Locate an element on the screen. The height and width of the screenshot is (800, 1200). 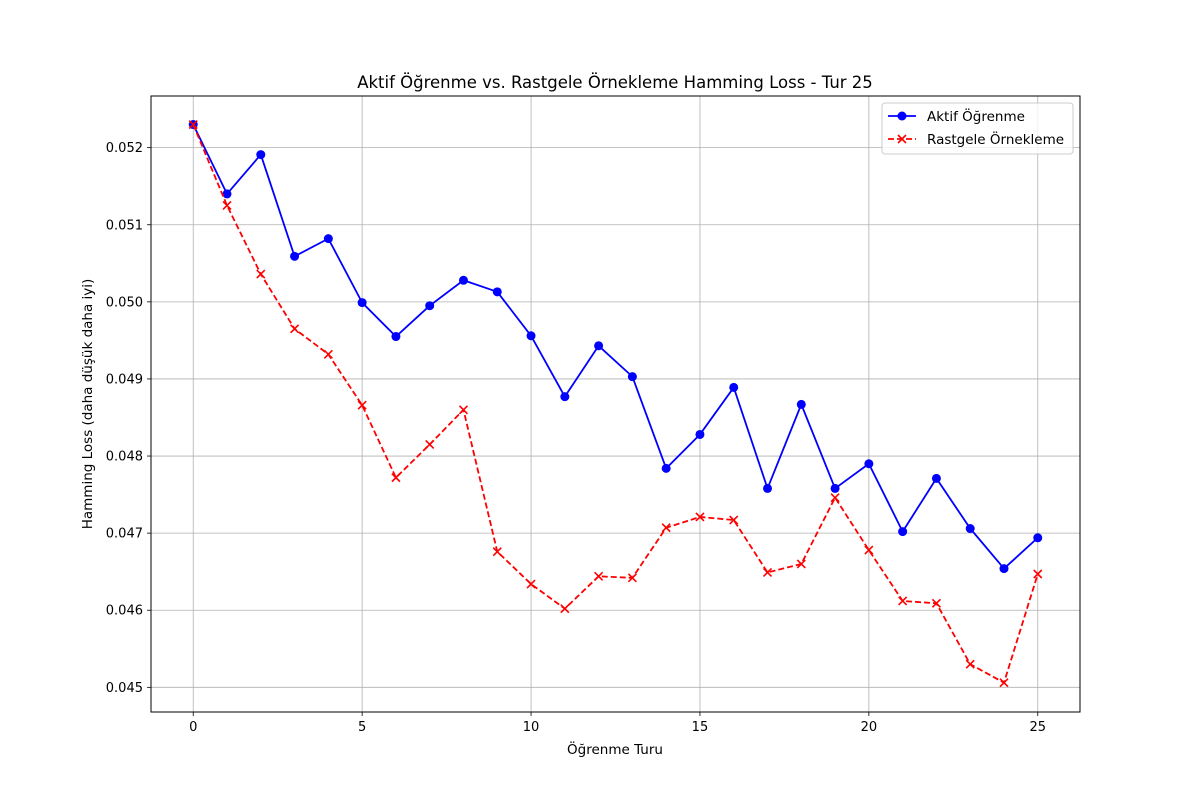
y-tick-label: 0.047 is located at coordinates (124, 534).